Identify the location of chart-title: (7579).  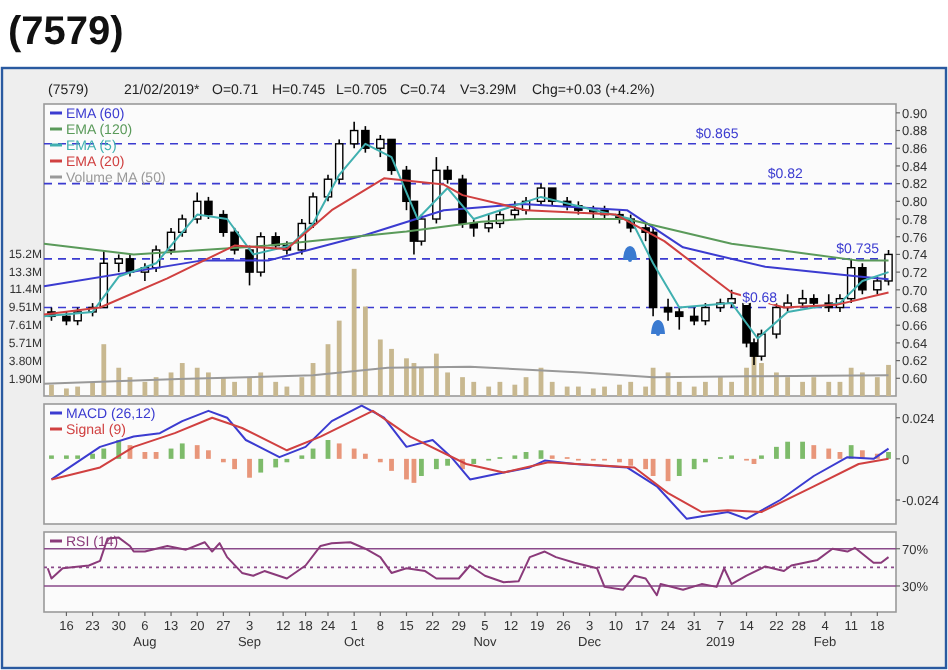
(66, 32).